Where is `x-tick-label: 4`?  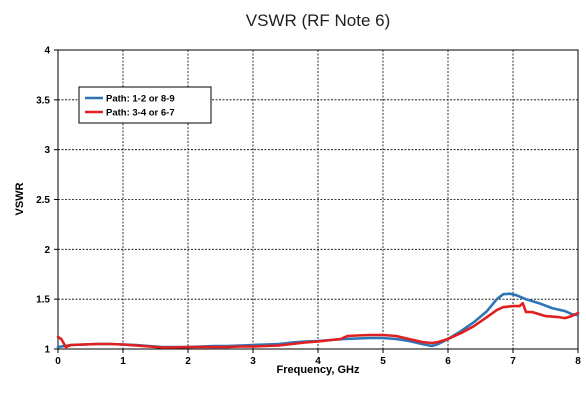 x-tick-label: 4 is located at coordinates (318, 361).